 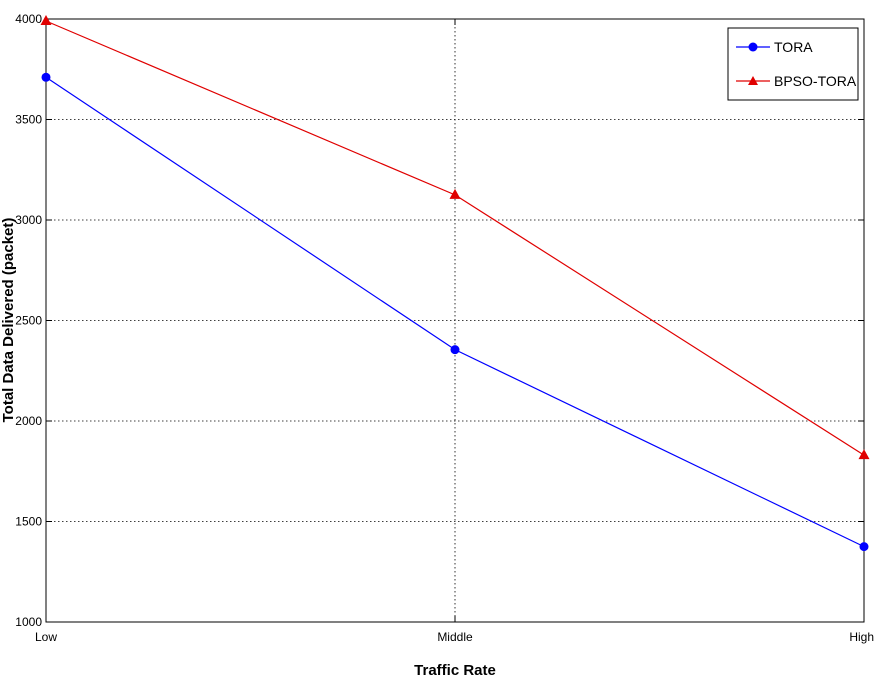 I want to click on y-tick-label: 2500, so click(x=28, y=321).